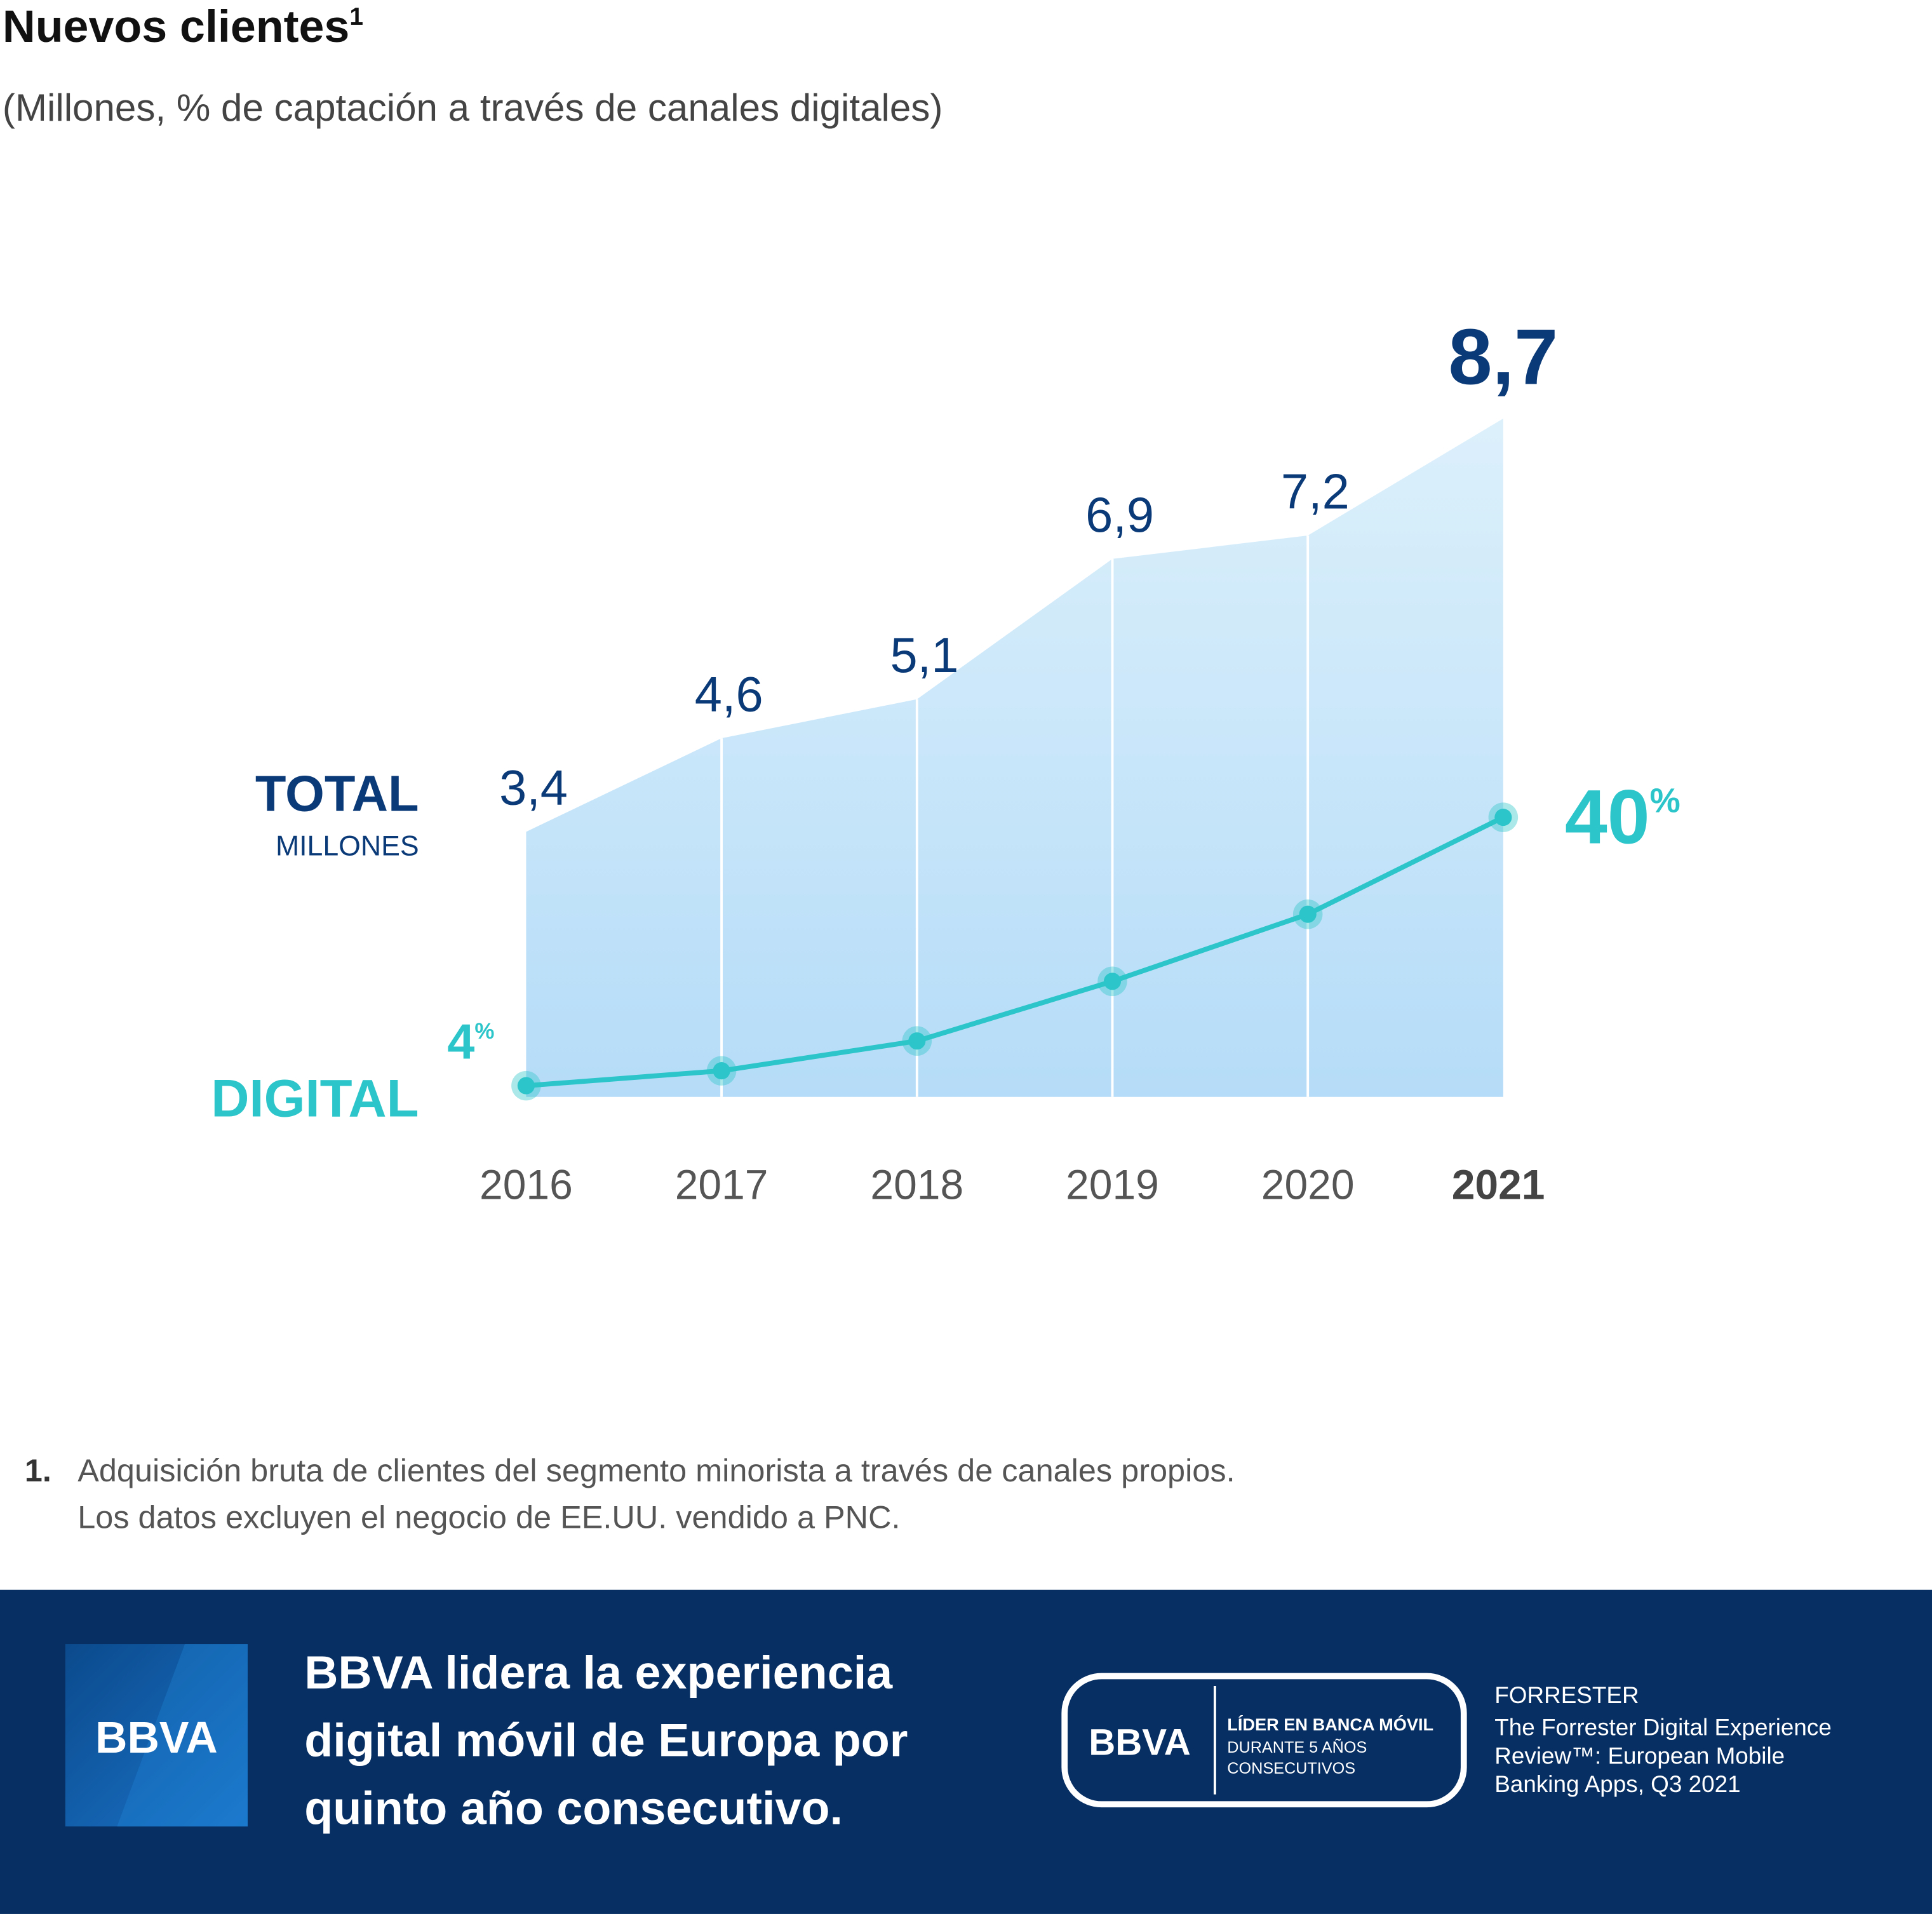 The image size is (1932, 1914). I want to click on value-label: 5,1, so click(924, 656).